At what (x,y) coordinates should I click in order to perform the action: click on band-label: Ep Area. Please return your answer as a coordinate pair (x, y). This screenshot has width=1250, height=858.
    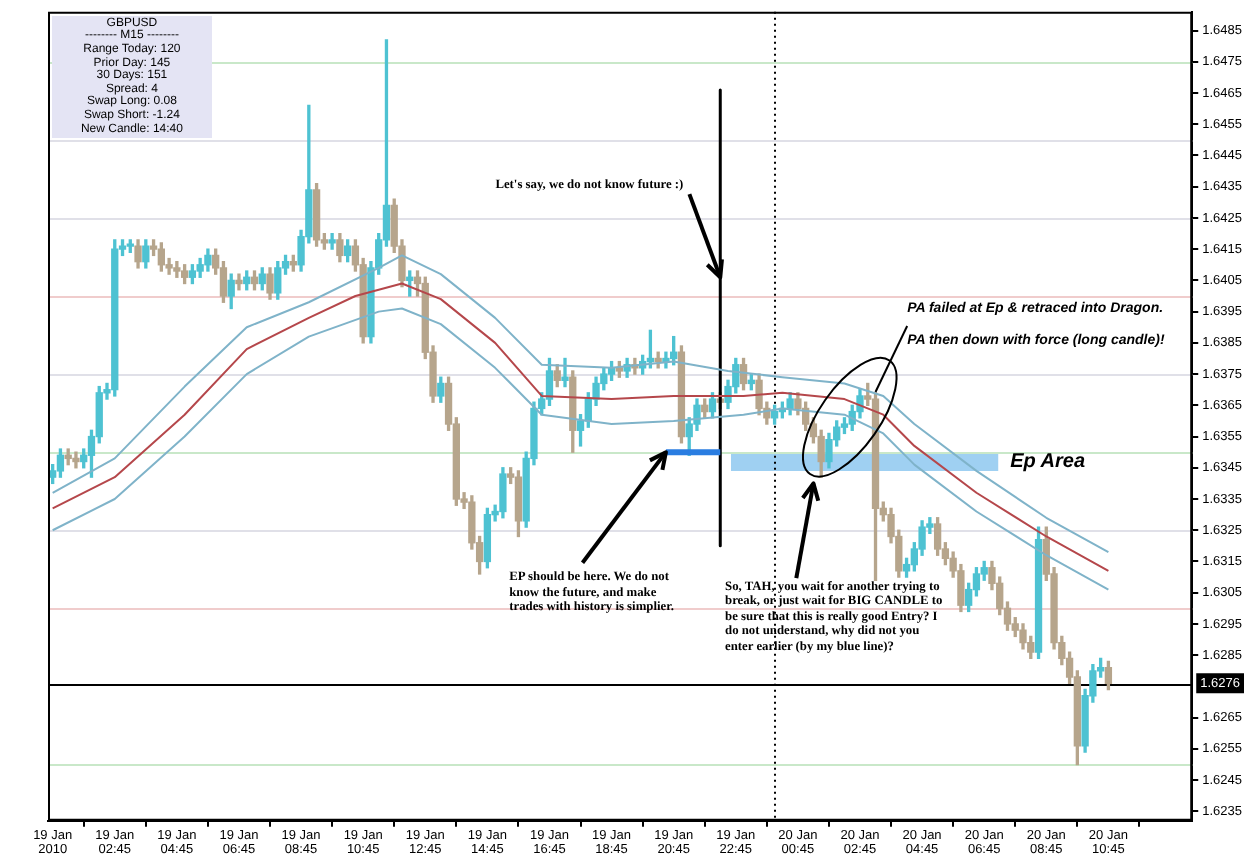
    Looking at the image, I should click on (1048, 462).